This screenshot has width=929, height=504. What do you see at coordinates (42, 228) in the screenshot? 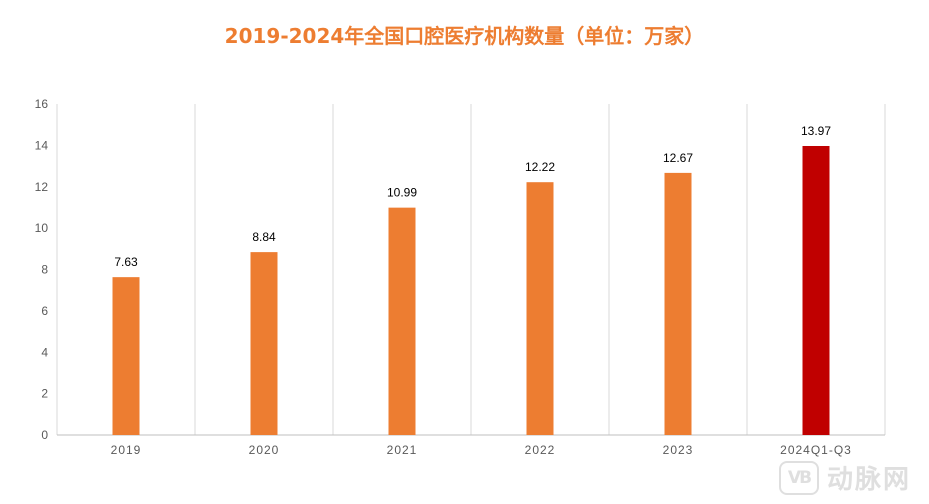
I see `y-tick-label: 10` at bounding box center [42, 228].